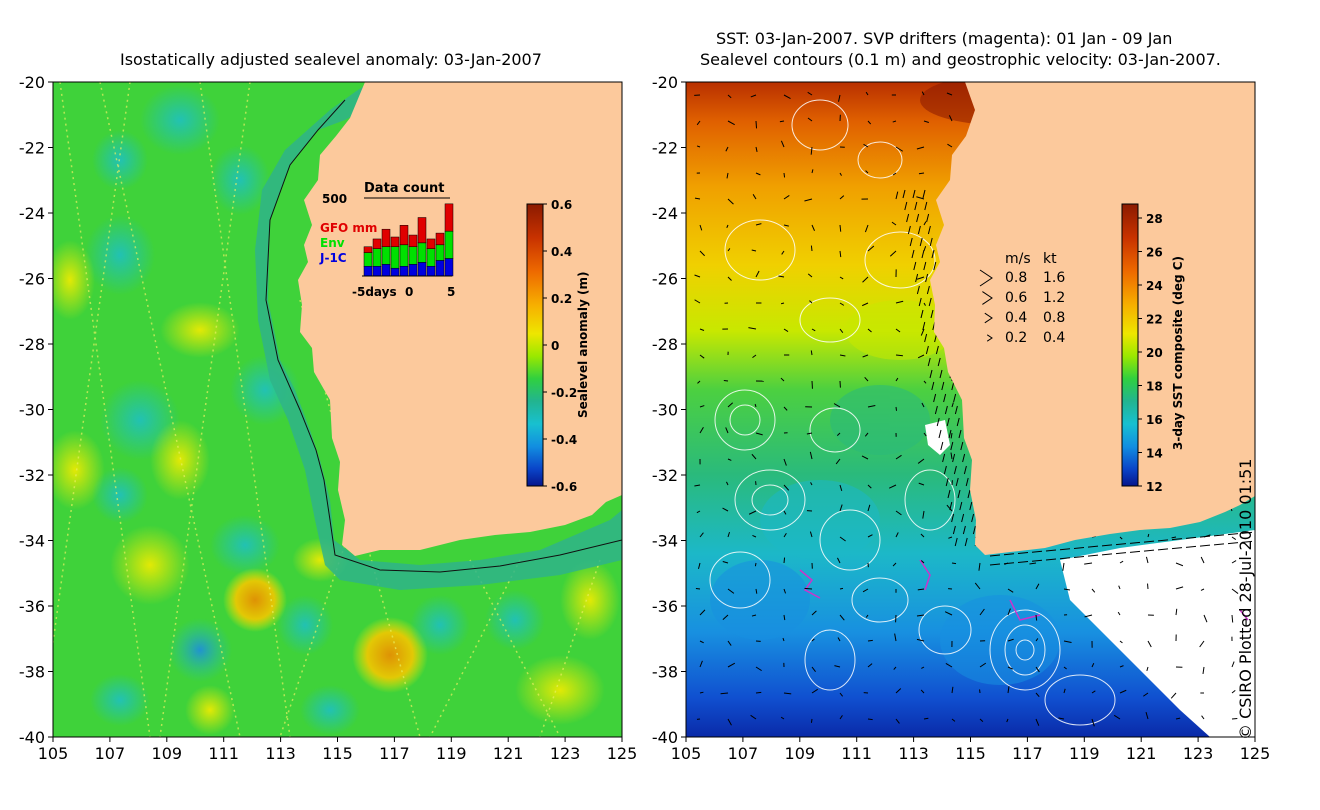  I want to click on inset-bar-gfo, so click(377, 243).